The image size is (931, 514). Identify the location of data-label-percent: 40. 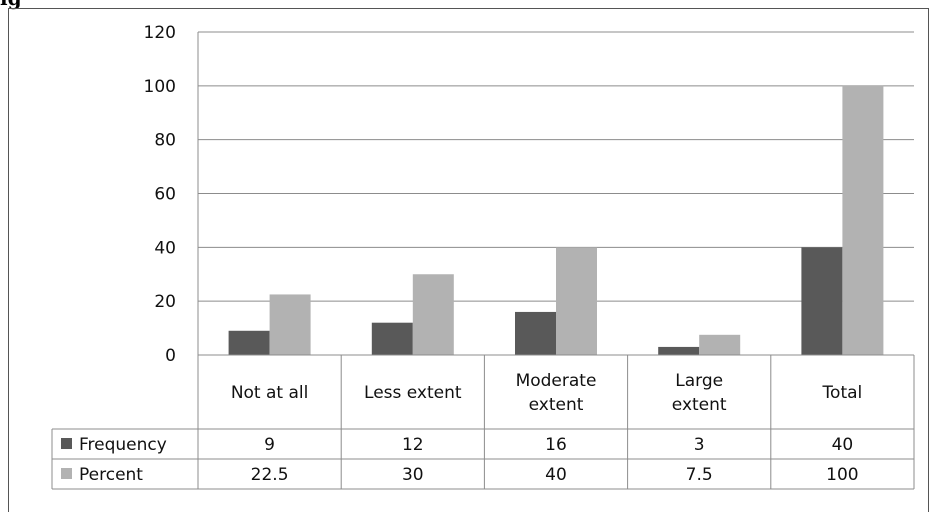
(556, 475).